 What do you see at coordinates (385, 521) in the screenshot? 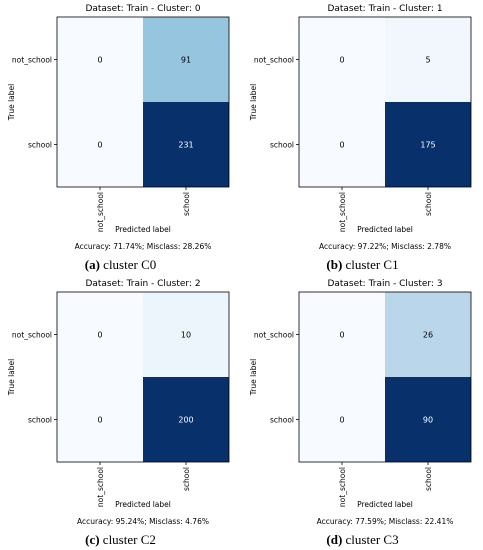
I see `accuracy-footer: Accuracy: 77.59%; Misclass: 22.41%` at bounding box center [385, 521].